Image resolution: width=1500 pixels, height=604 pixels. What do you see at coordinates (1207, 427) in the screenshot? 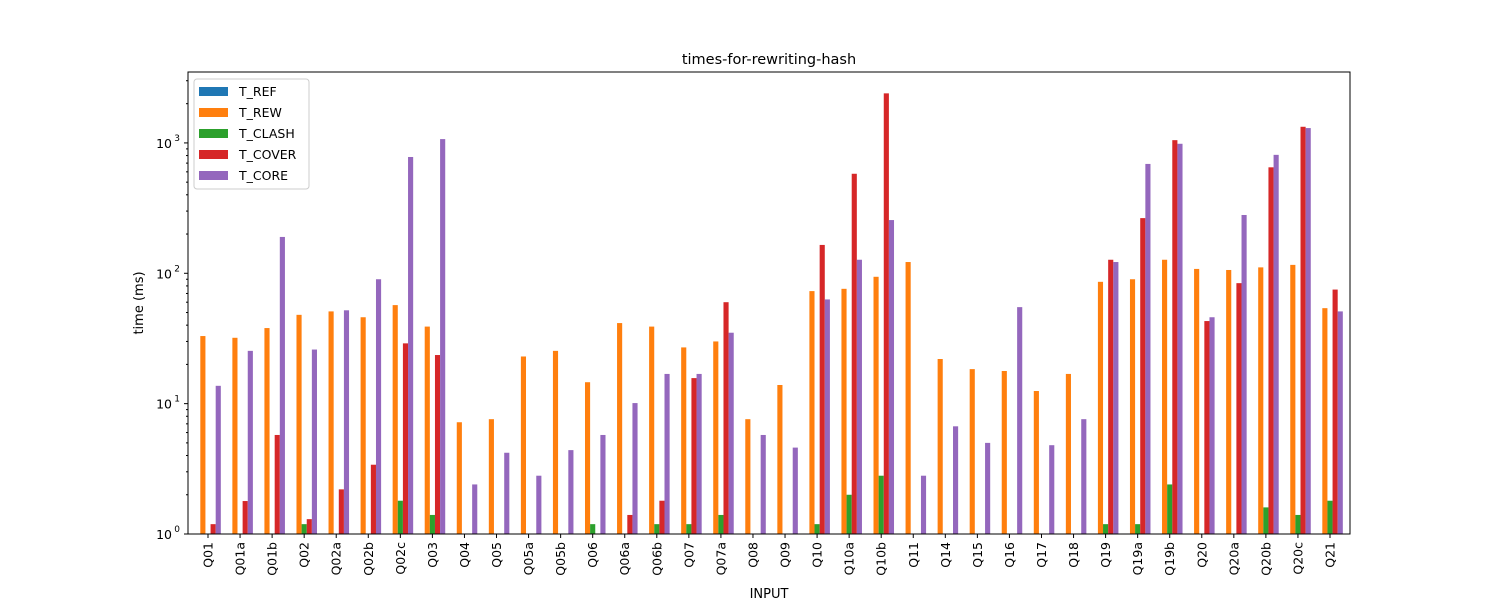
I see `bar-t-cover-q20` at bounding box center [1207, 427].